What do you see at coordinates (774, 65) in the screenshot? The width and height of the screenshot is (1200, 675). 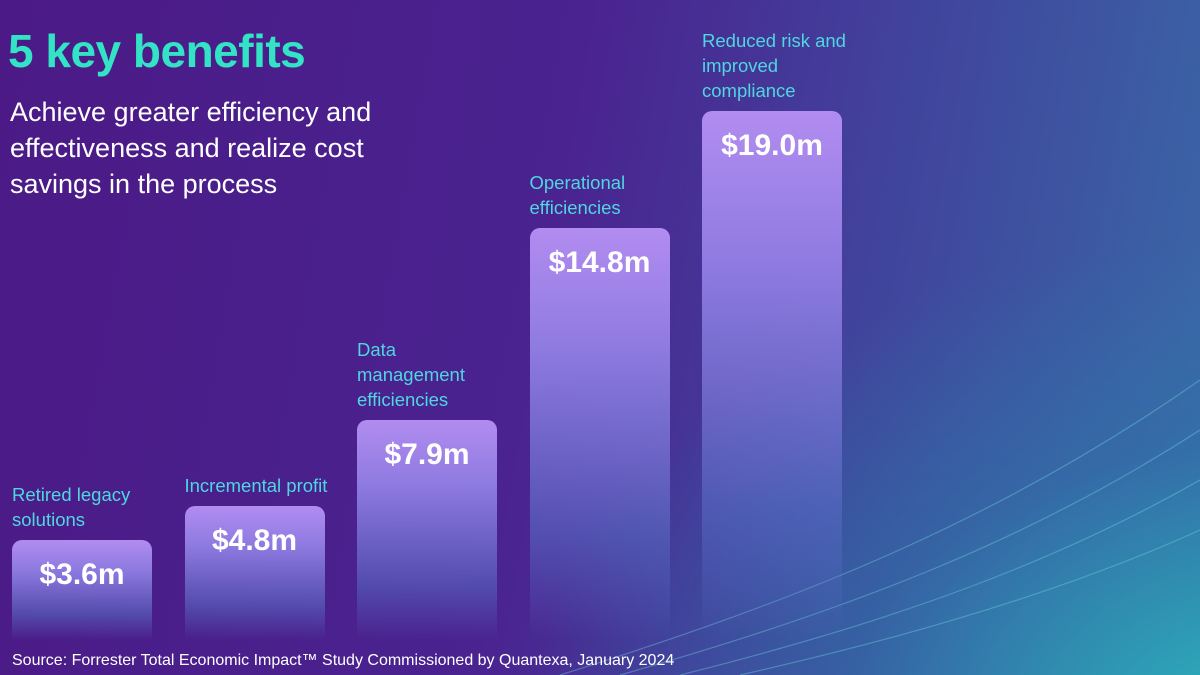 I see `category-label: Reduced risk and improved compliance` at bounding box center [774, 65].